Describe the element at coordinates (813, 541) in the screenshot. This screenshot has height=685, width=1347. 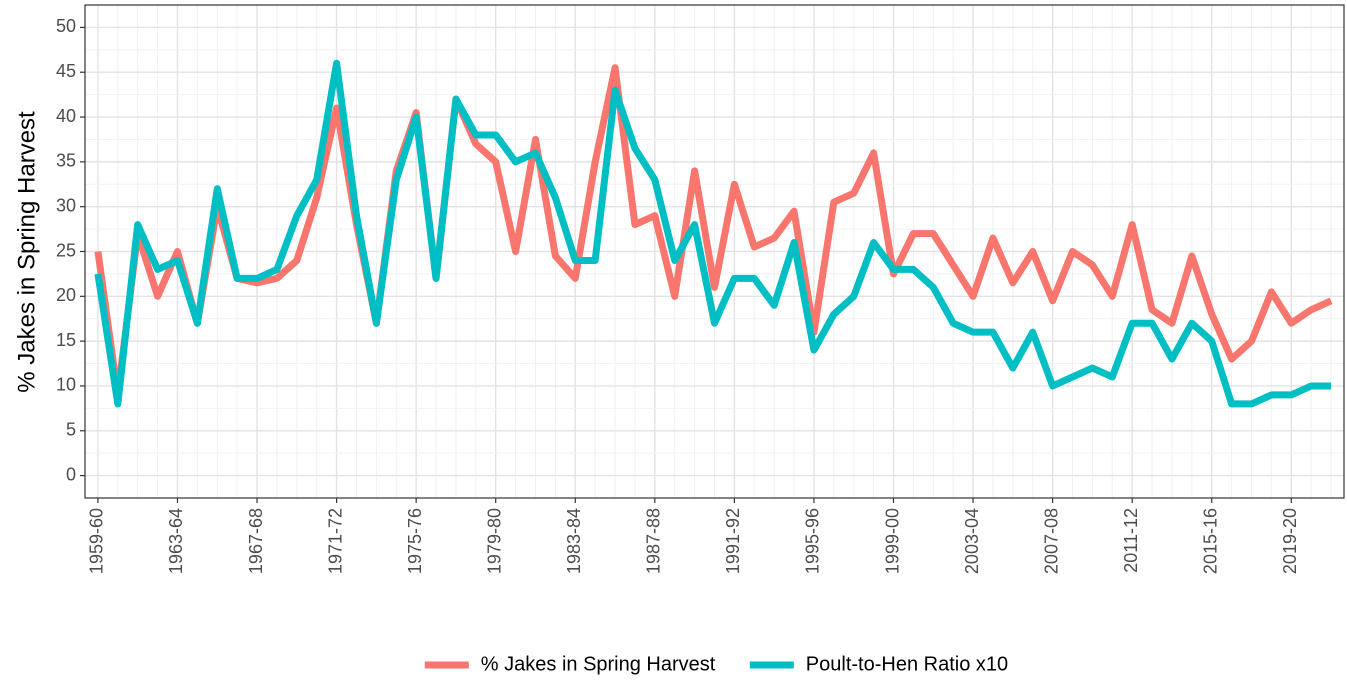
I see `x-tick-label: 1995-96` at that location.